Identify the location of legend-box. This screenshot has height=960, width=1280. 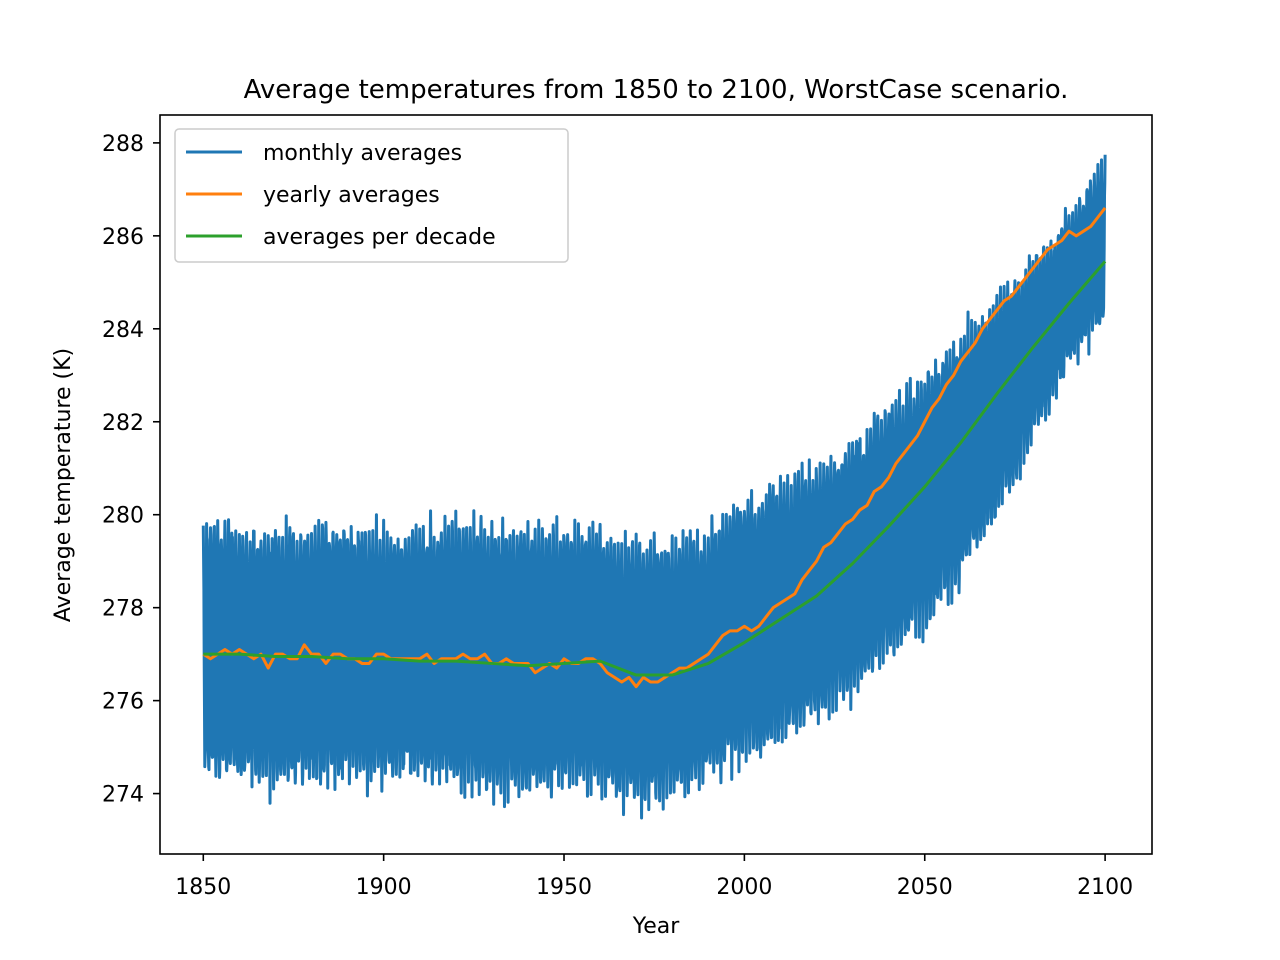
(371, 195).